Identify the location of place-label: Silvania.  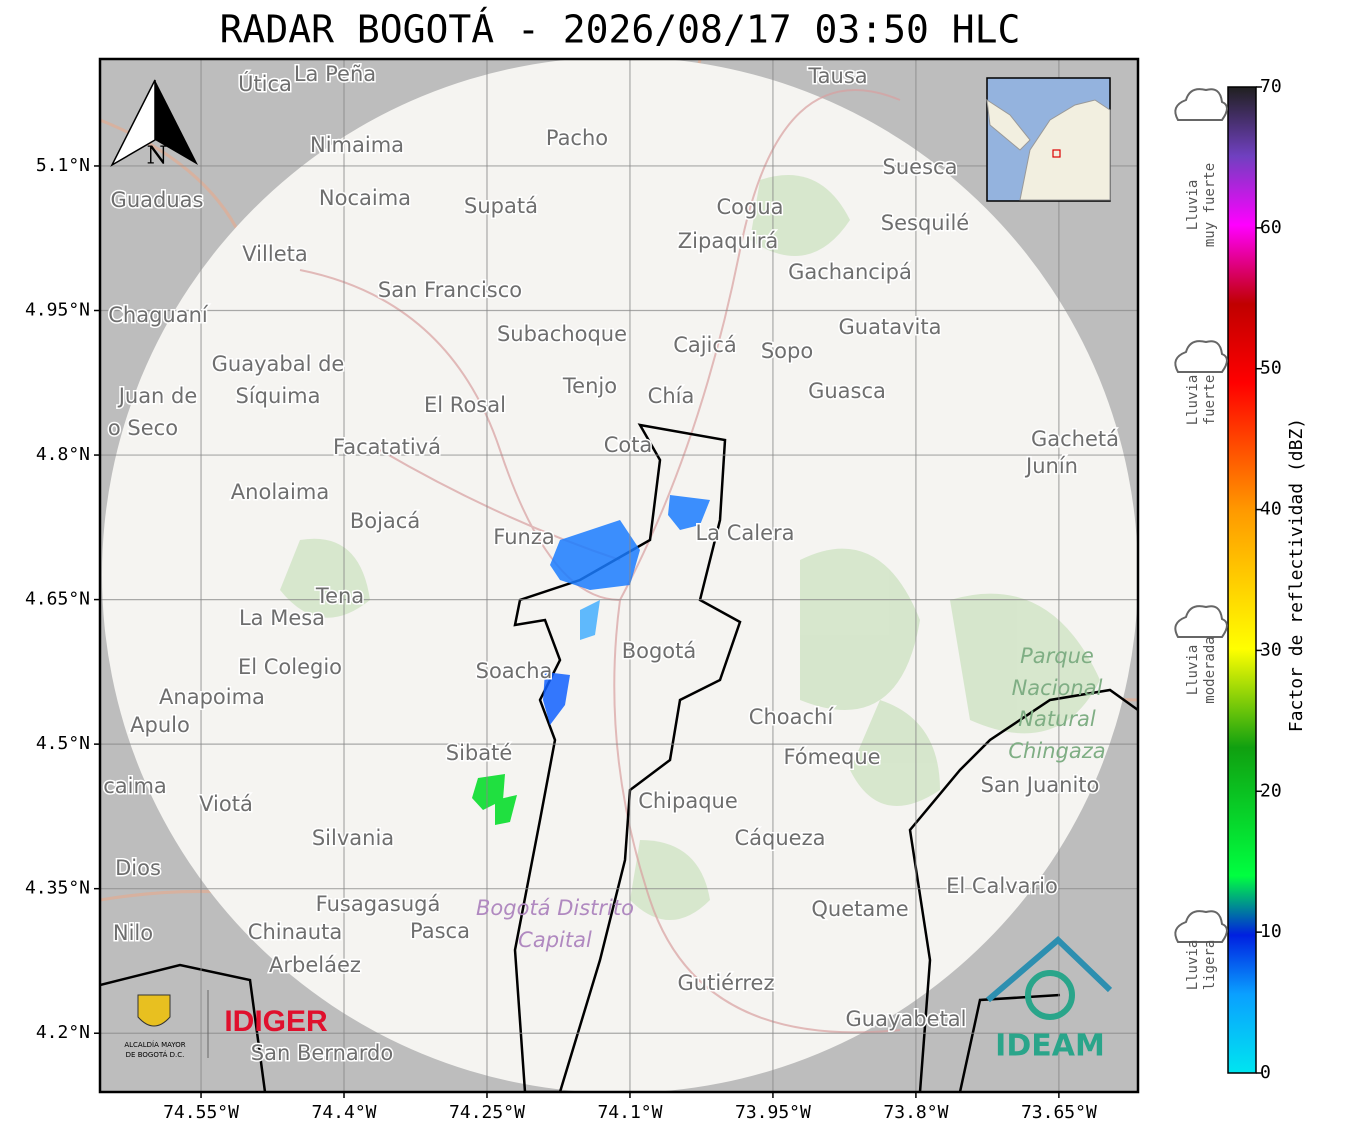
(353, 838).